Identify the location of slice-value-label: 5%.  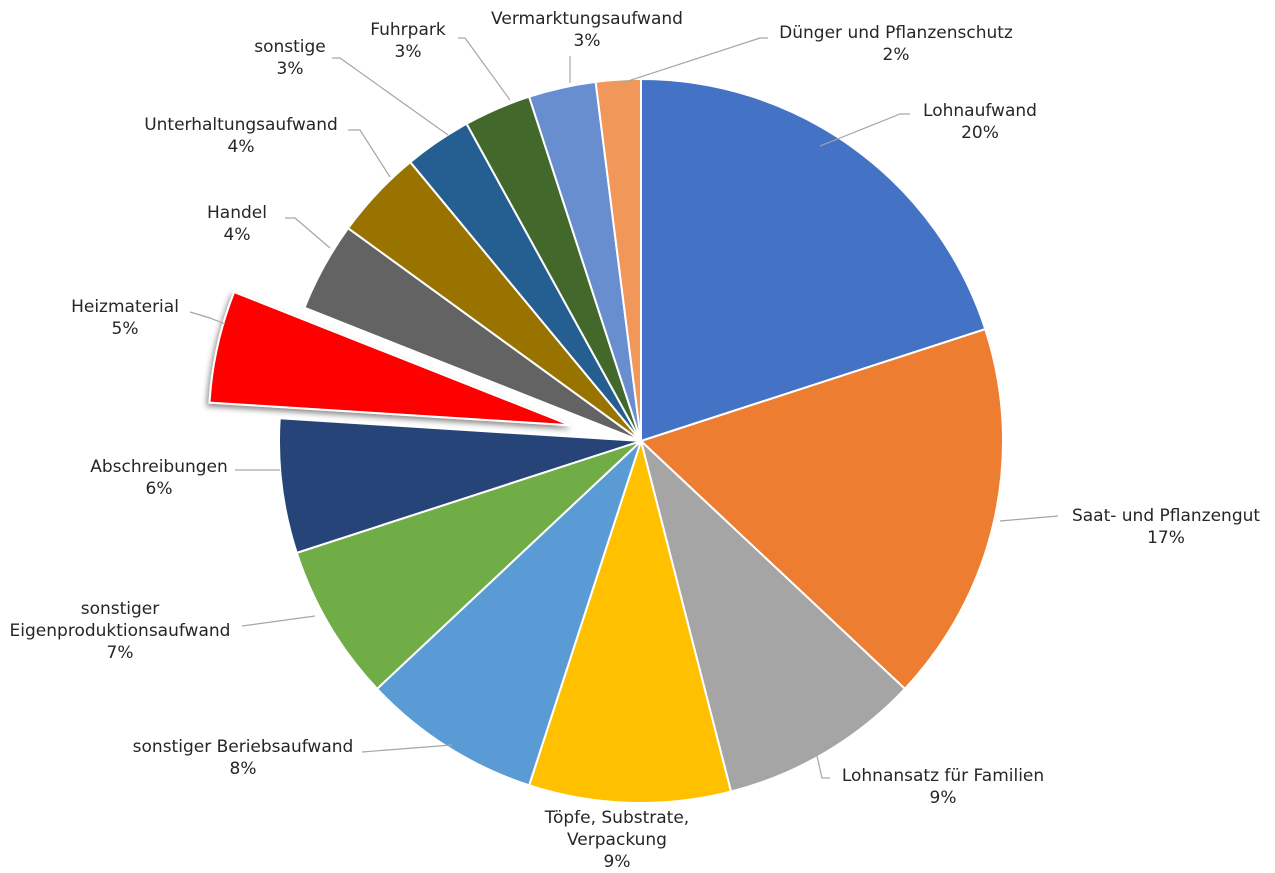
(125, 329).